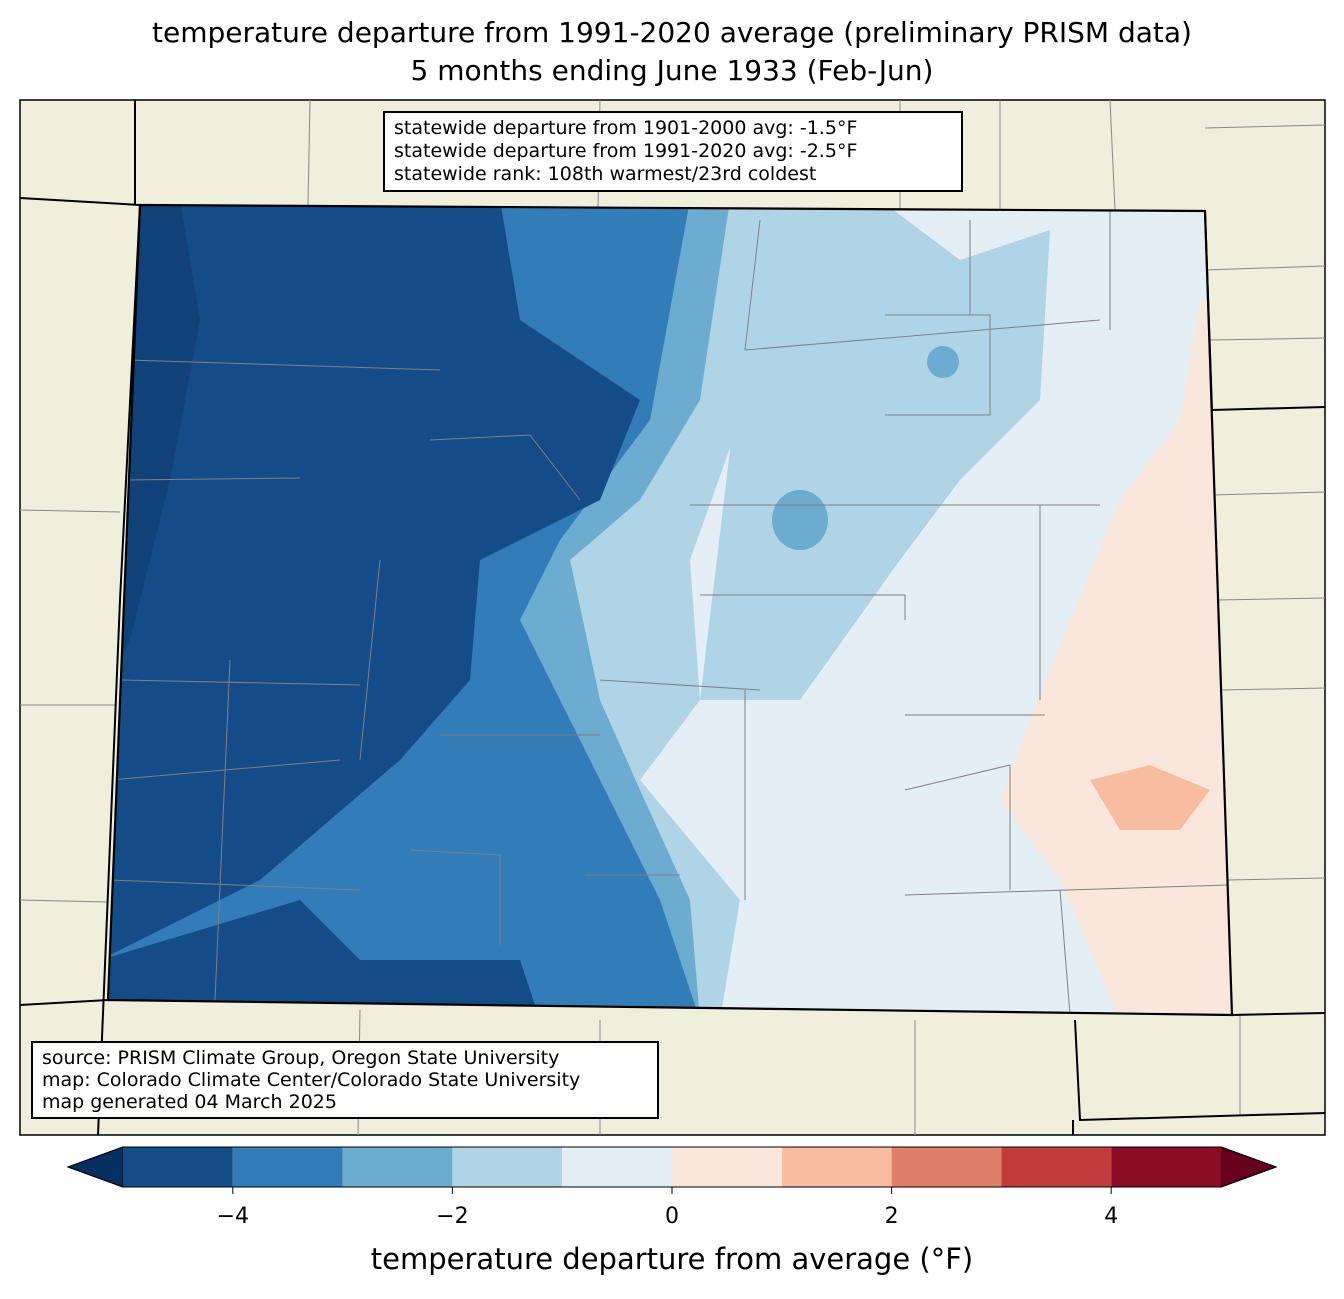 This screenshot has width=1344, height=1299. What do you see at coordinates (672, 1216) in the screenshot?
I see `colorbar-tick-label: 0` at bounding box center [672, 1216].